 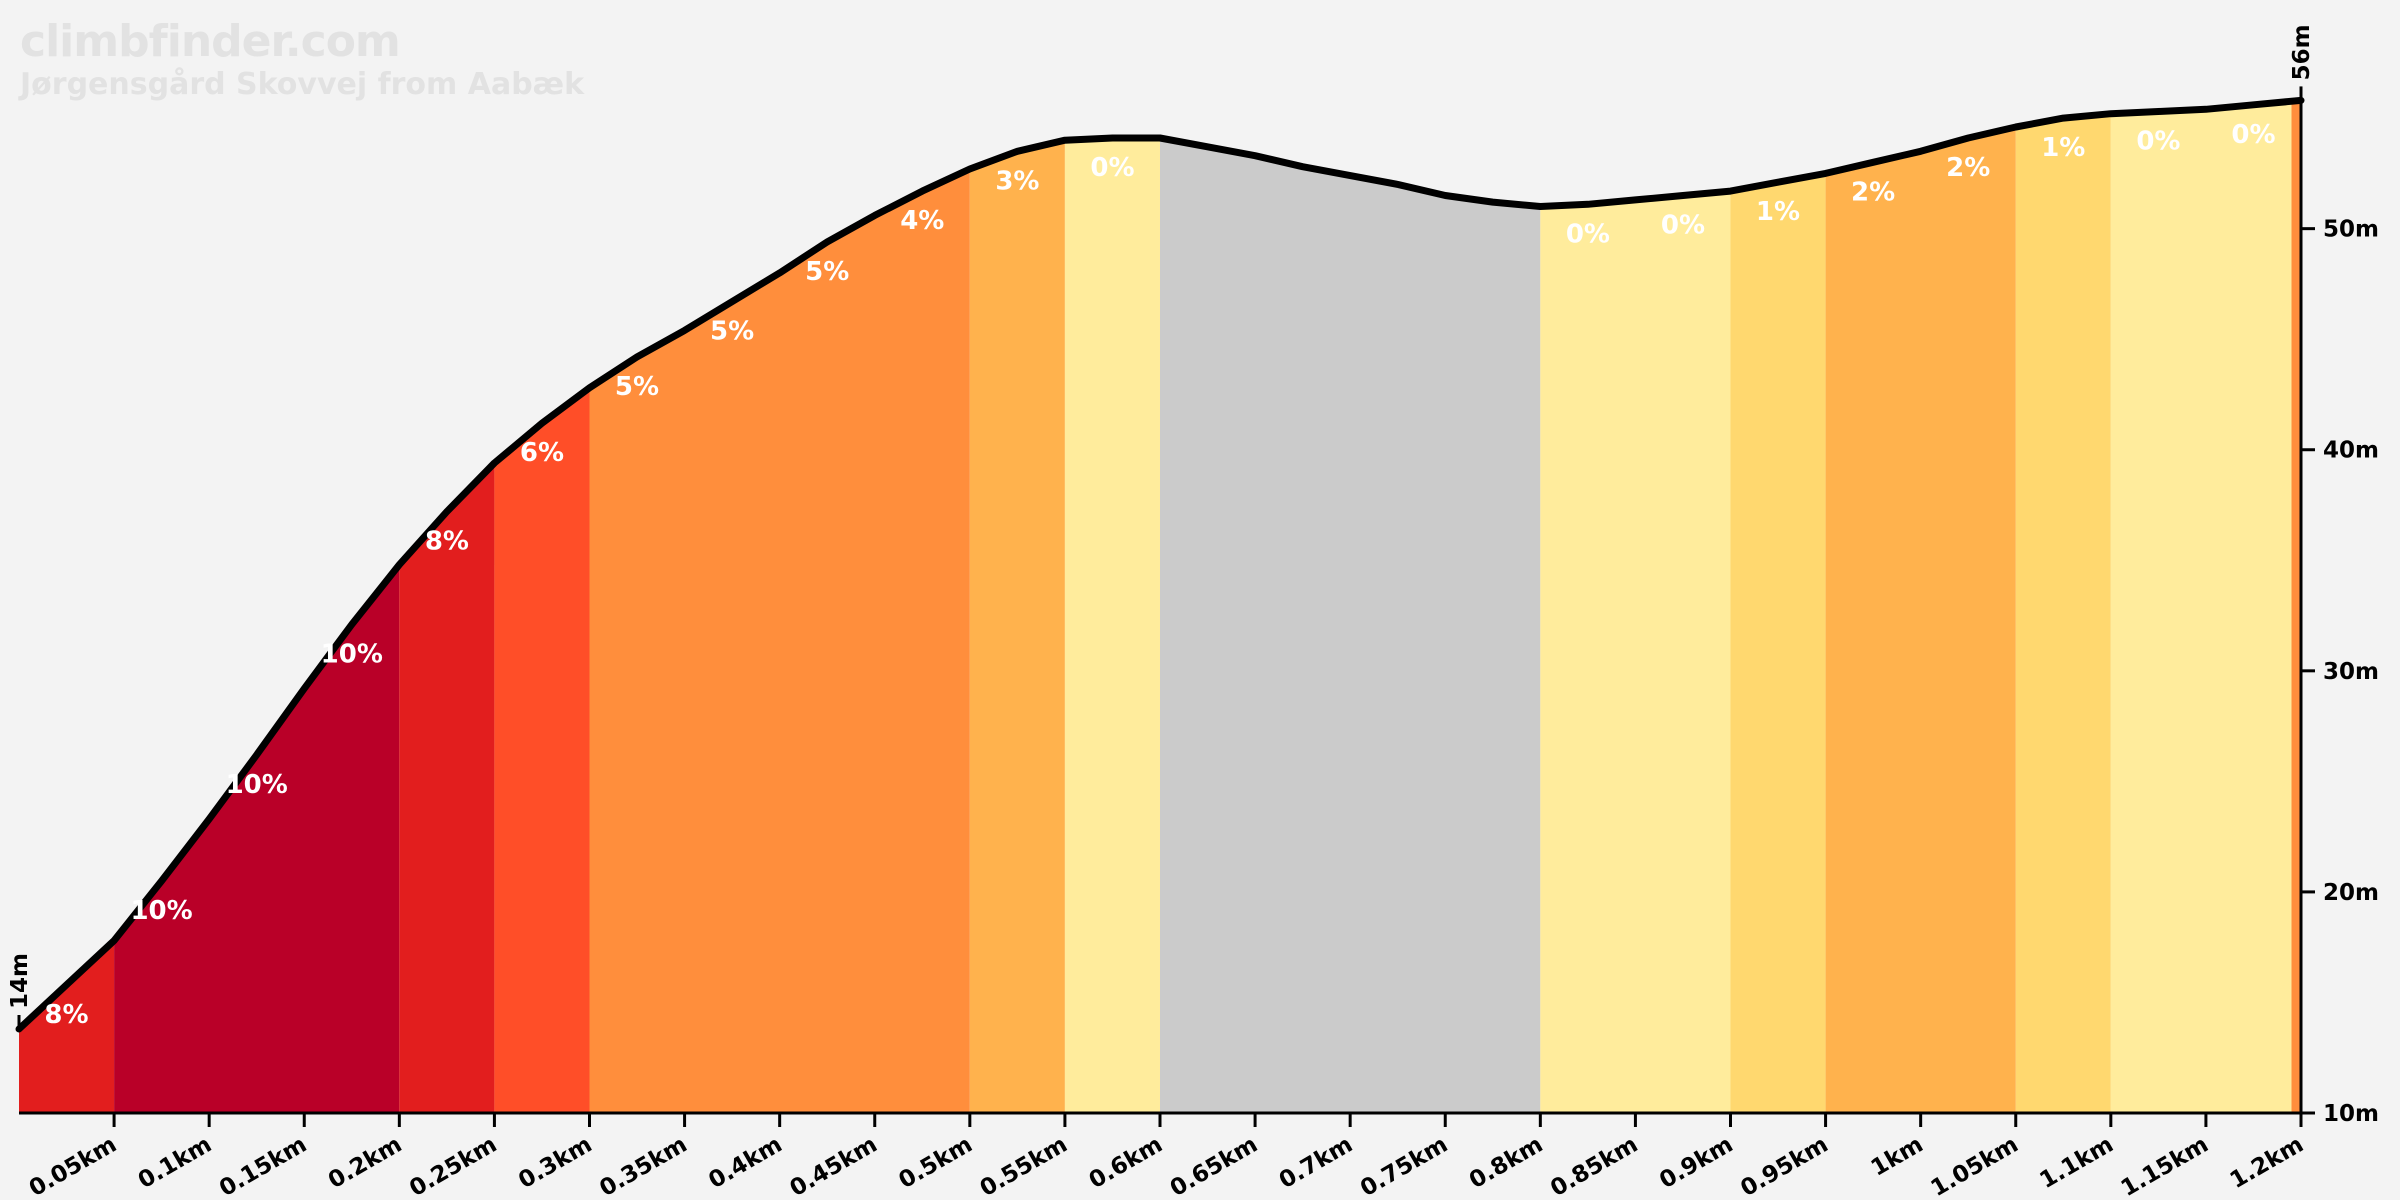 I want to click on x-tick-label: 0.3km, so click(x=555, y=1163).